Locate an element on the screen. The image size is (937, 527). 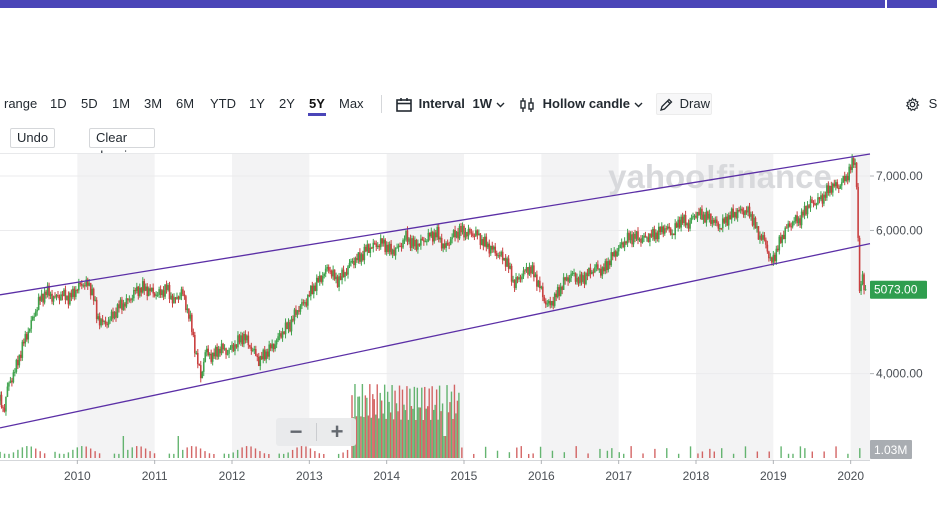
date-range-button: range is located at coordinates (21, 103).